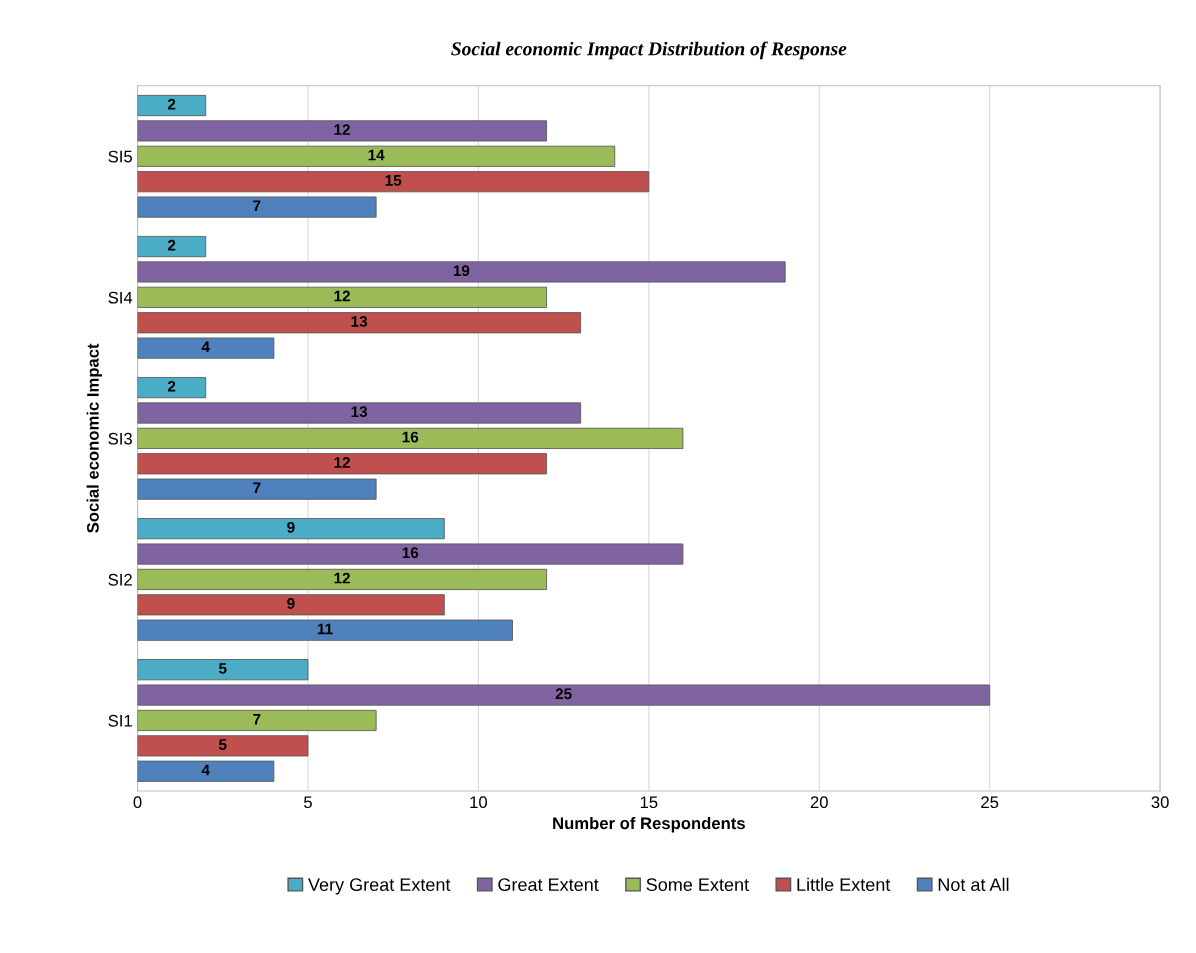 This screenshot has width=1196, height=953. I want to click on legend-label: Little Extent, so click(844, 884).